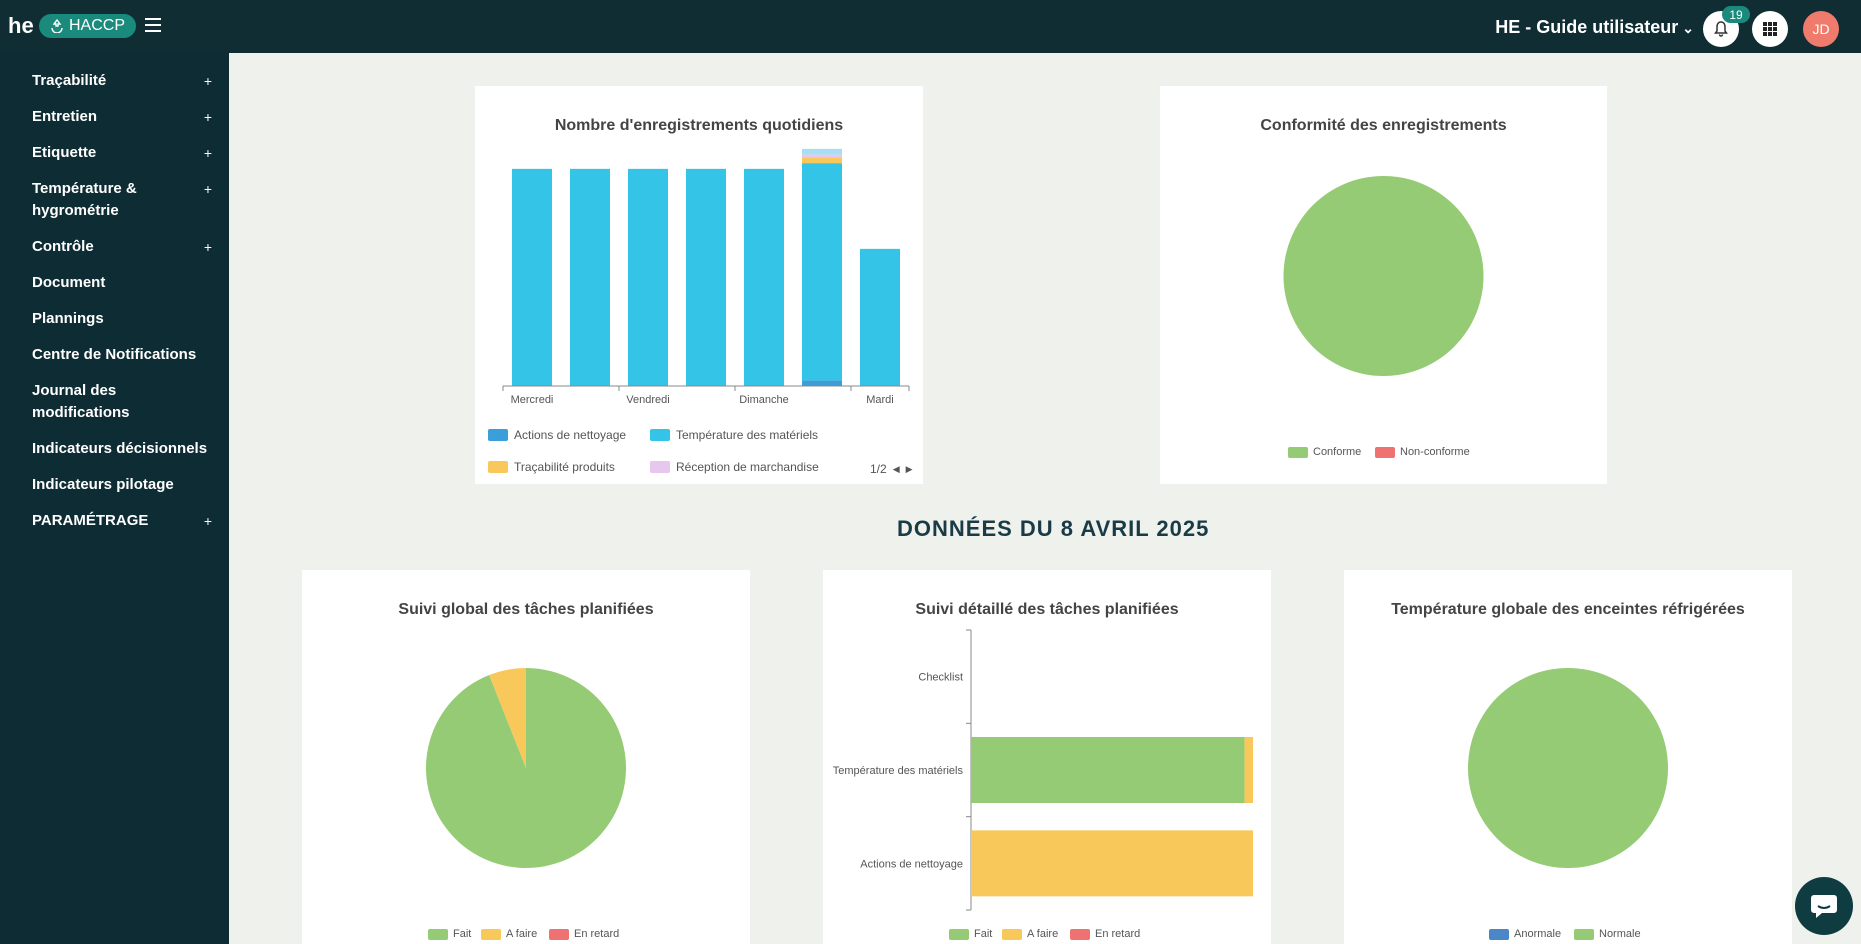 This screenshot has height=944, width=1861. What do you see at coordinates (532, 400) in the screenshot?
I see `x-tick-label: Mercredi` at bounding box center [532, 400].